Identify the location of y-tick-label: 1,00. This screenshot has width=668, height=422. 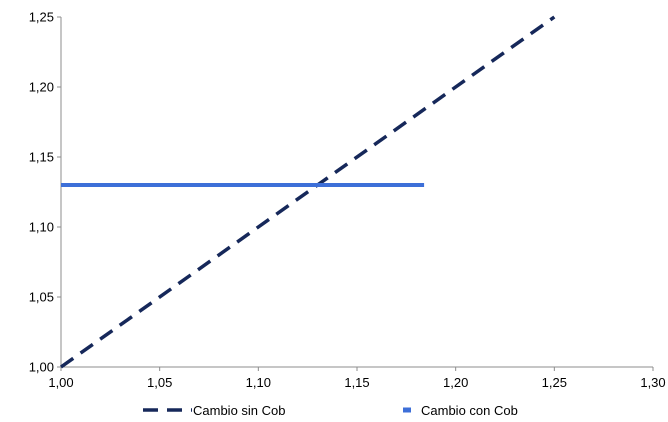
(41, 367).